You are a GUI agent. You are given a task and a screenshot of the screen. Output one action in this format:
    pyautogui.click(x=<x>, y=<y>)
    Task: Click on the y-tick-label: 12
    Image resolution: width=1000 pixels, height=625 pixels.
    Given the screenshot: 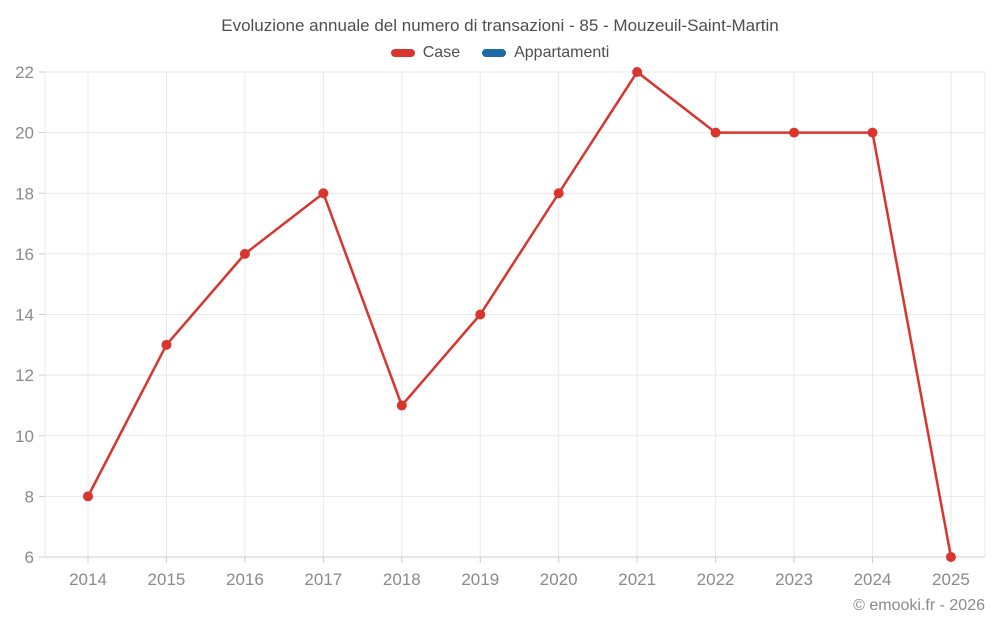 What is the action you would take?
    pyautogui.click(x=24, y=375)
    